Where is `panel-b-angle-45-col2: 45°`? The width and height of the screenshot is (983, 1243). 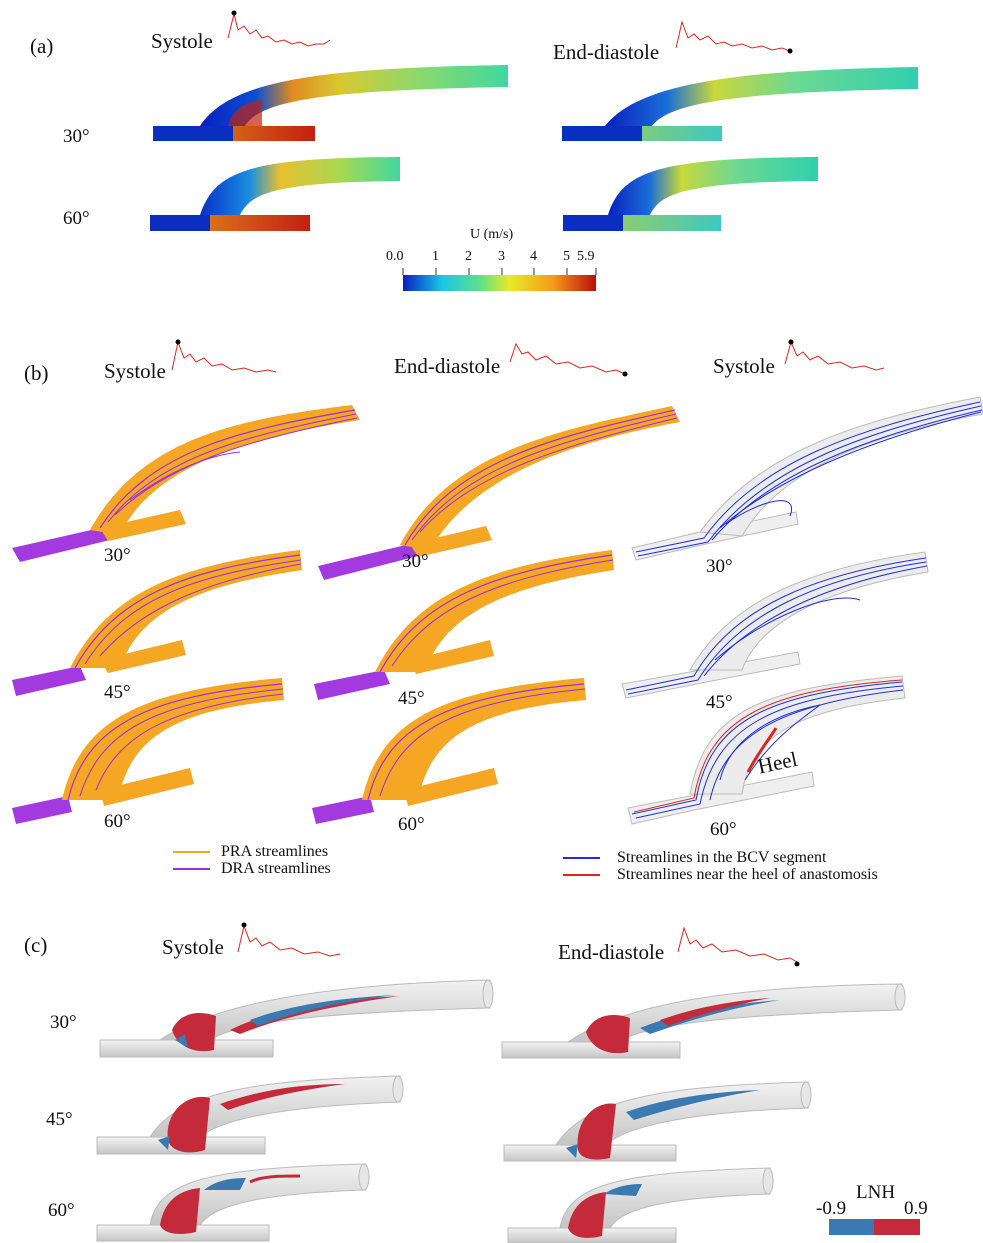 panel-b-angle-45-col2: 45° is located at coordinates (411, 698).